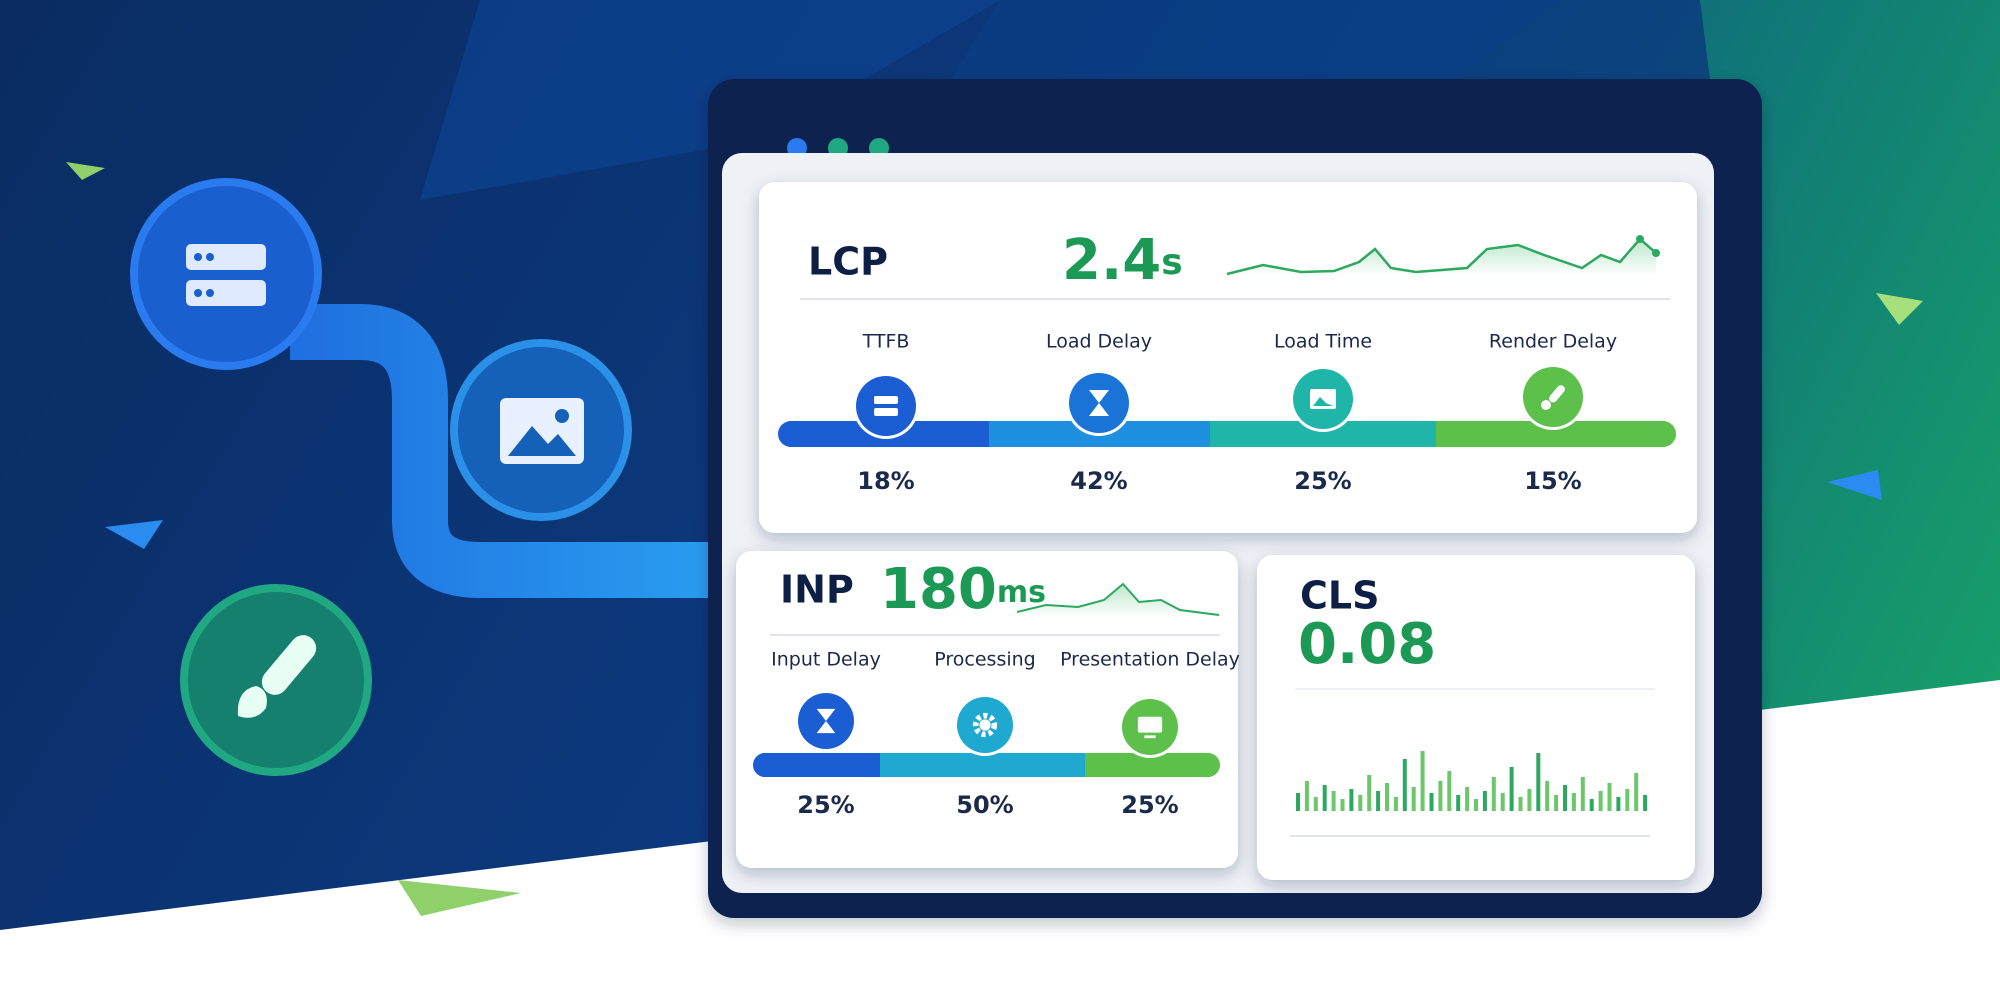 The image size is (2000, 1000). What do you see at coordinates (1323, 342) in the screenshot?
I see `segment-label: Load Time` at bounding box center [1323, 342].